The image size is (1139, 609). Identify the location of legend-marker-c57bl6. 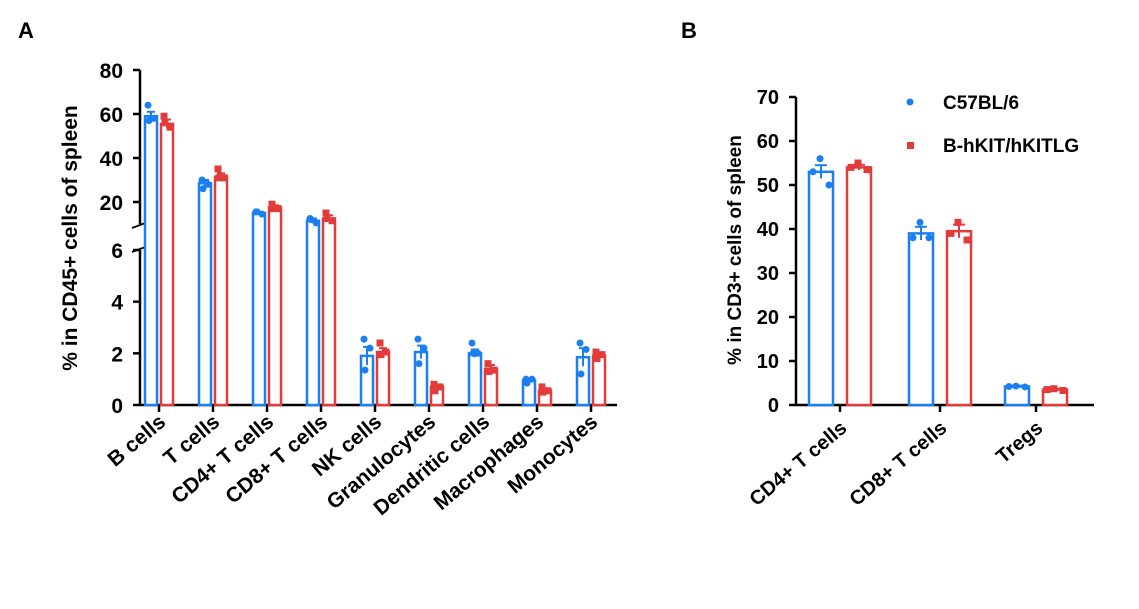
(910, 102).